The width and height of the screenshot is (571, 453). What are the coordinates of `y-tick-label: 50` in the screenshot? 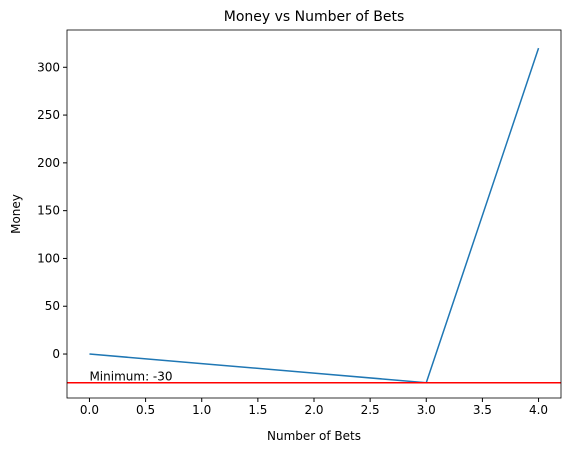 It's located at (52, 306).